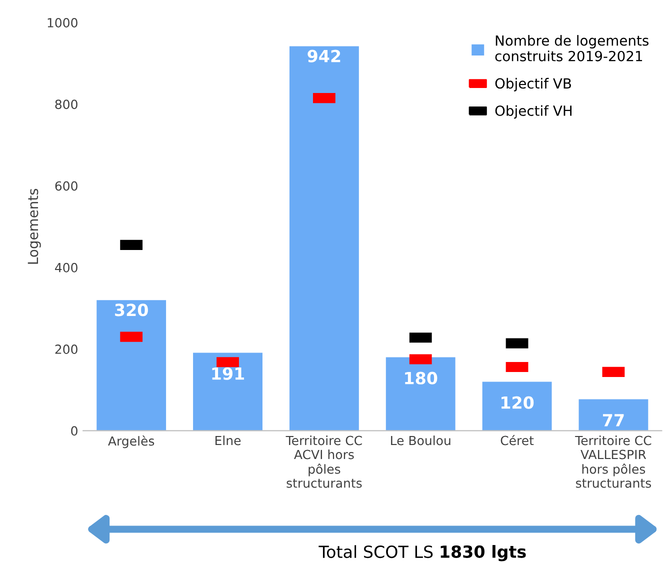  What do you see at coordinates (324, 462) in the screenshot?
I see `x-tick-label: Territoire CC ACVI hors pôles structurants` at bounding box center [324, 462].